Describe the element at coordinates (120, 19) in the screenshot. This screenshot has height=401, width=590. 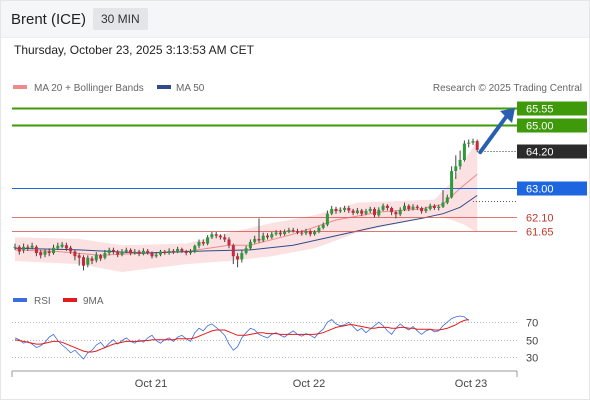
I see `timeframe-badge: 30 MIN` at that location.